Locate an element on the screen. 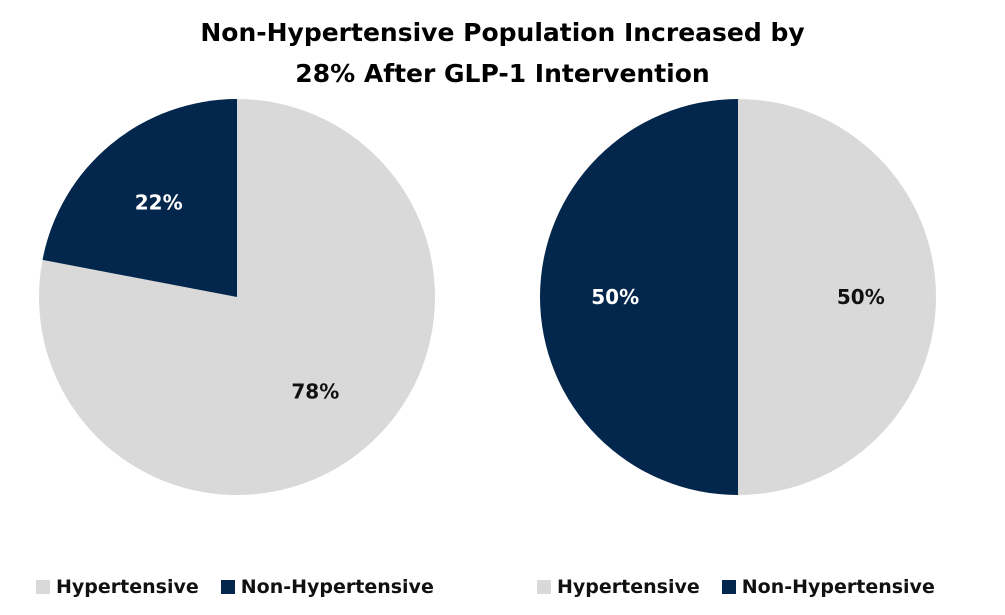 The image size is (1005, 615). data-label-non-hypertensive: 22% is located at coordinates (159, 202).